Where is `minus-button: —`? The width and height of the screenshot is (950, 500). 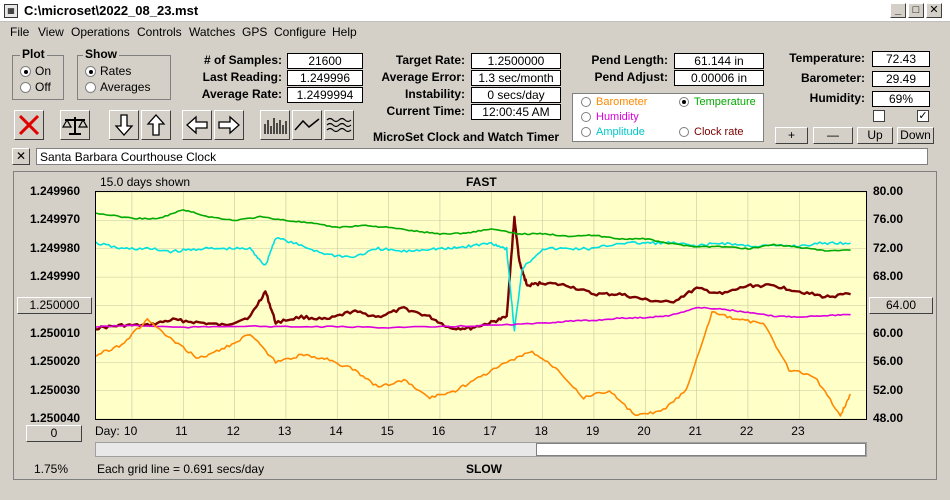
minus-button: — is located at coordinates (833, 135).